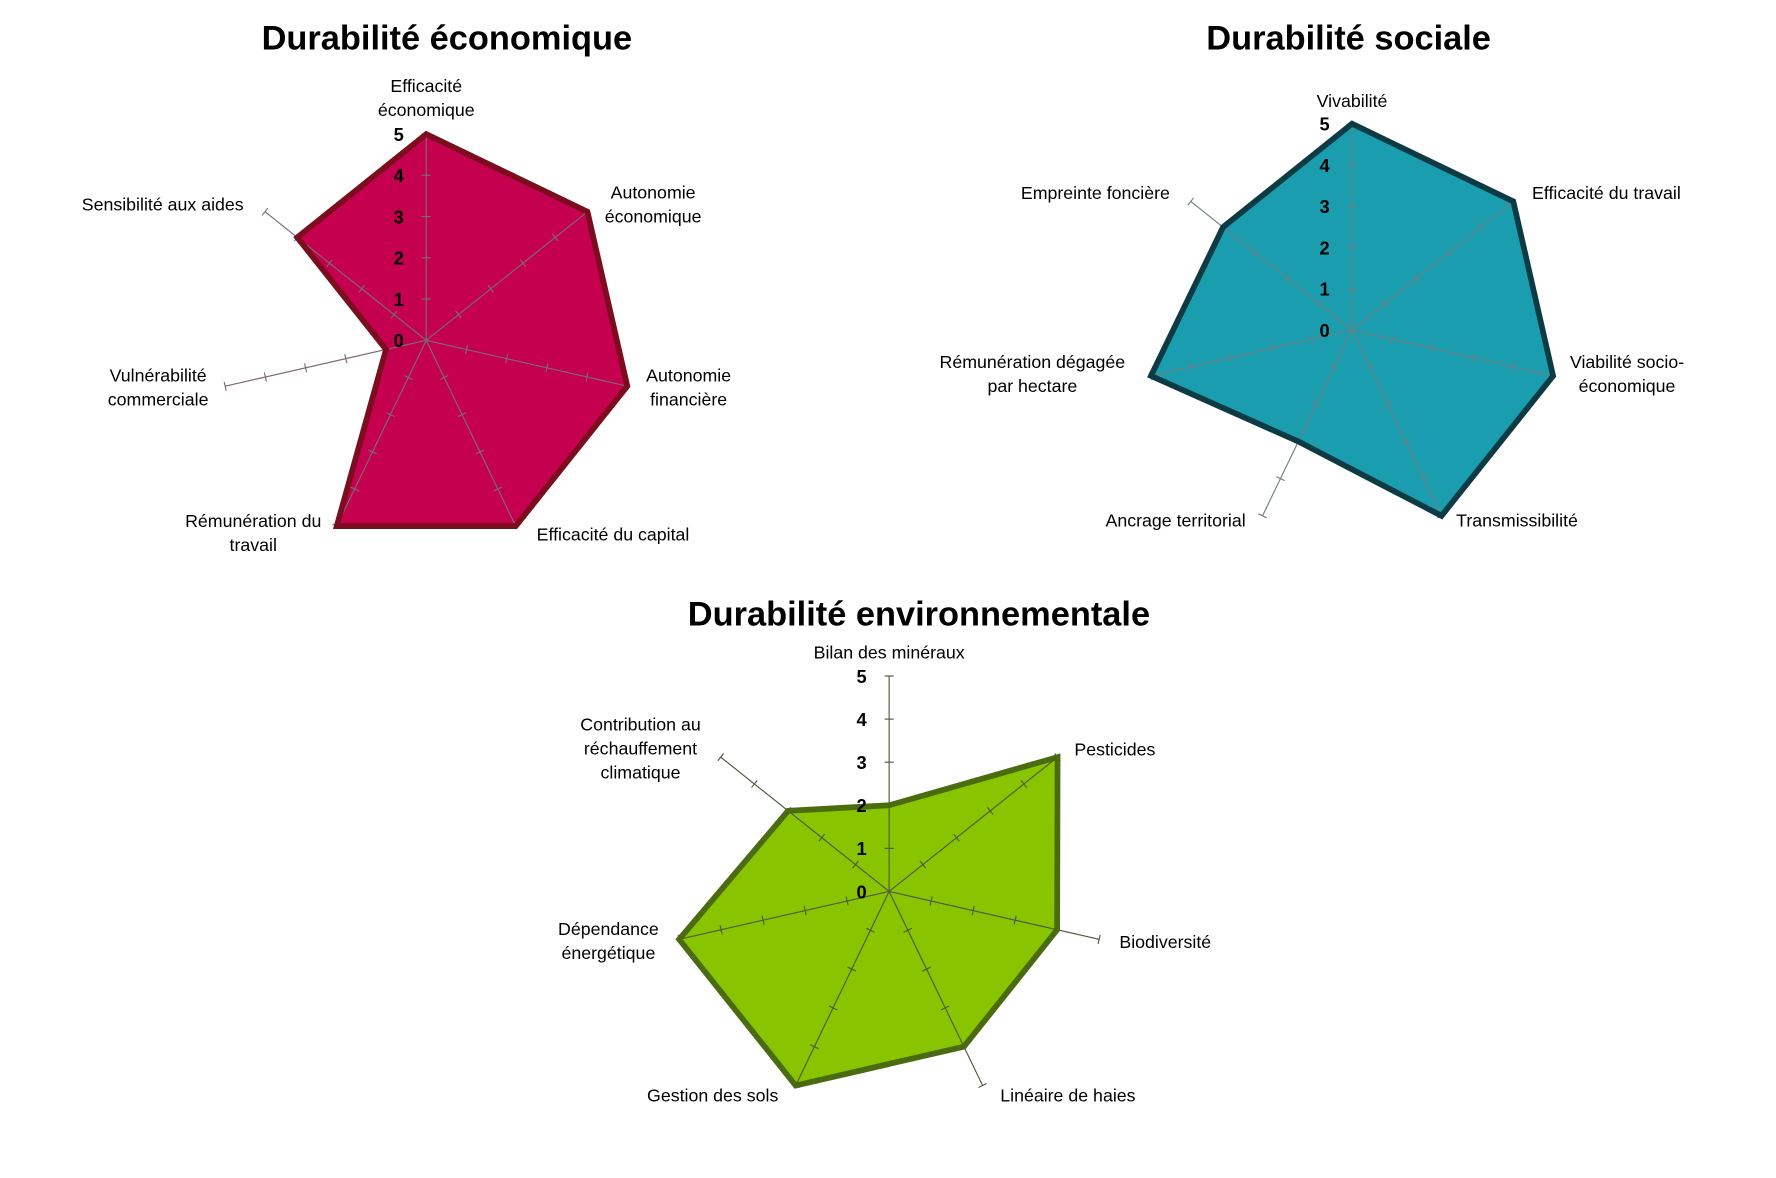 This screenshot has height=1178, width=1776. Describe the element at coordinates (1352, 102) in the screenshot. I see `axis-label: Vivabilité` at that location.